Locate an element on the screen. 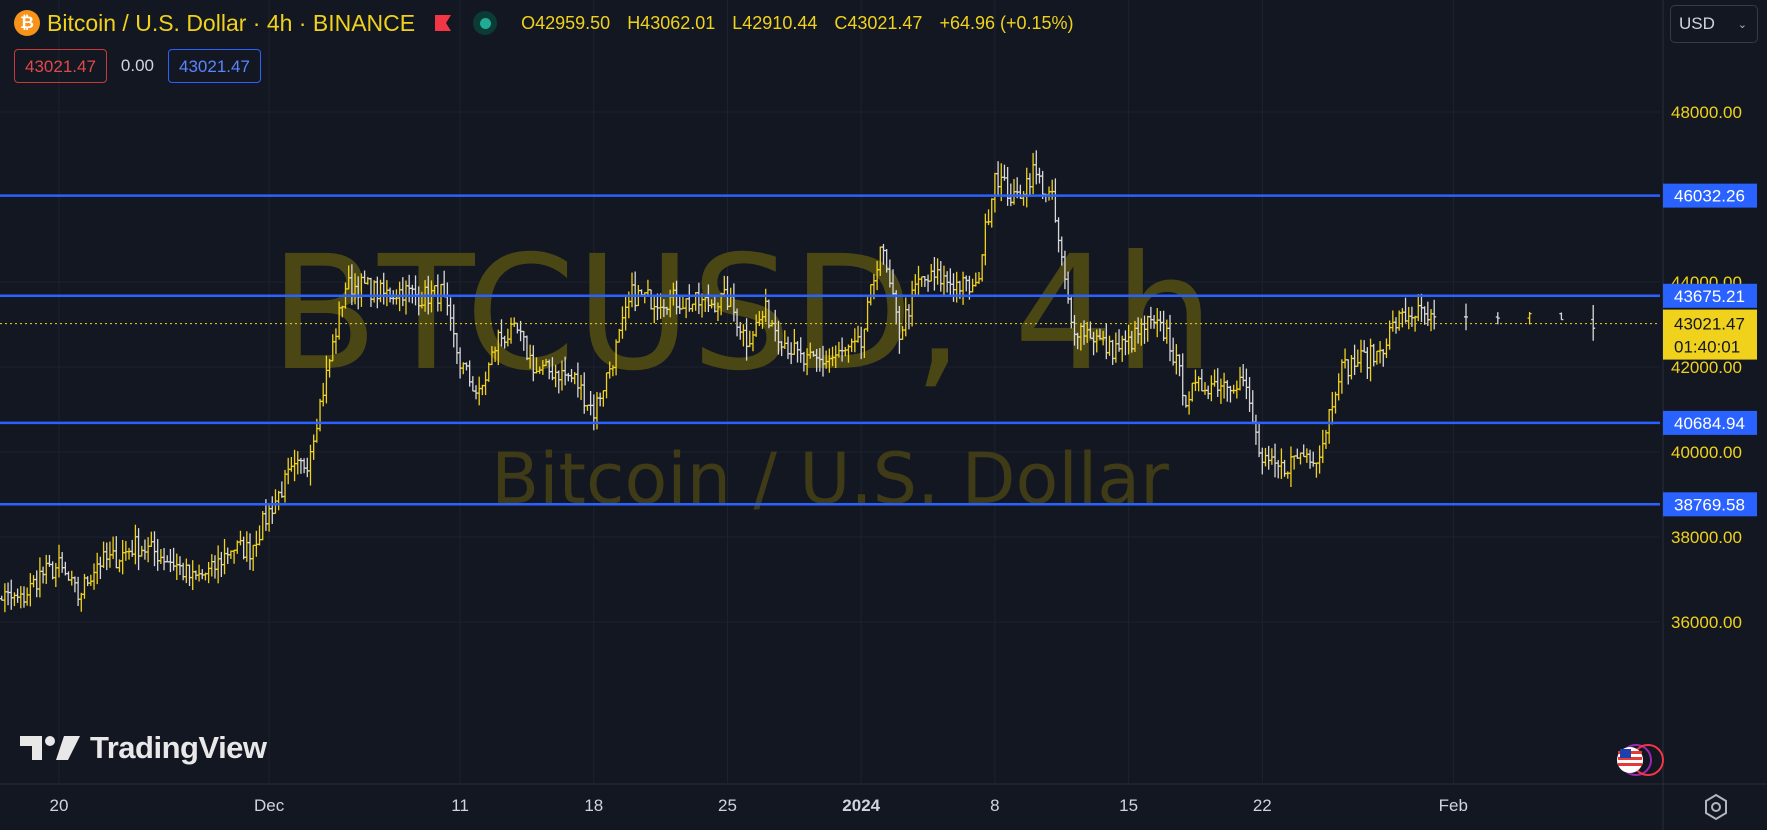  buy-price-button: 43021.47 is located at coordinates (214, 66).